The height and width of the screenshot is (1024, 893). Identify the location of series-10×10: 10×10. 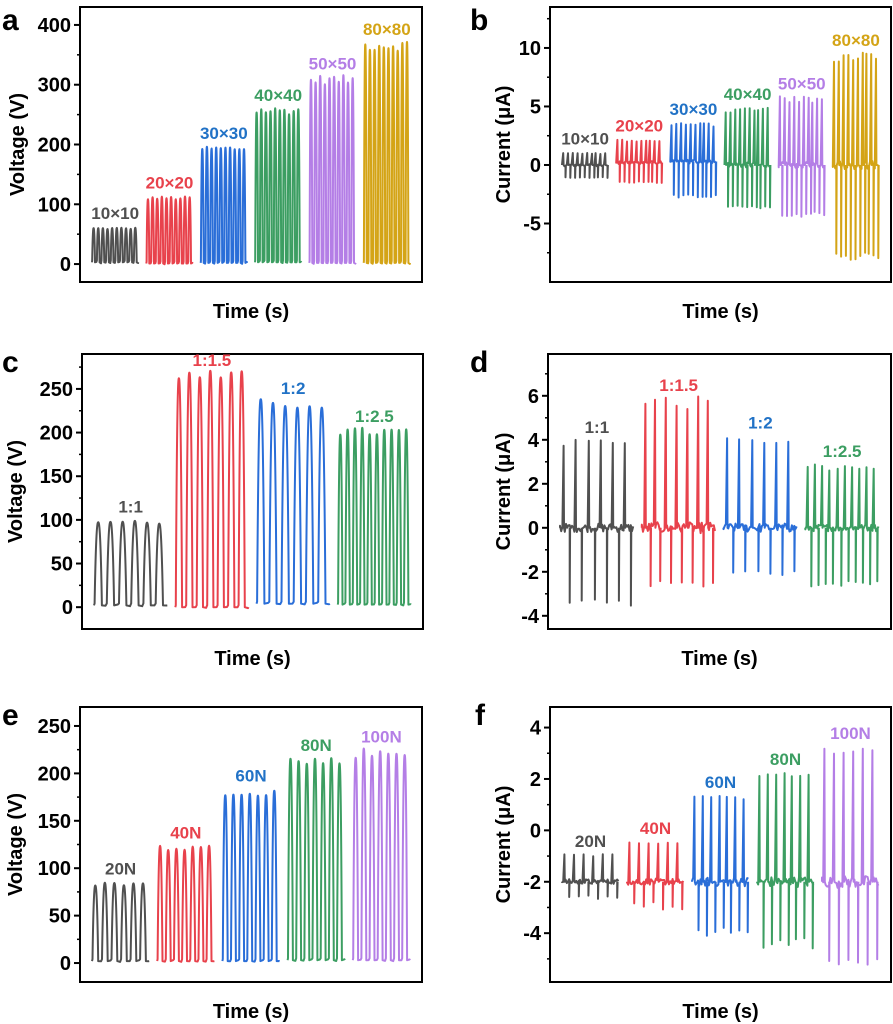
(585, 154).